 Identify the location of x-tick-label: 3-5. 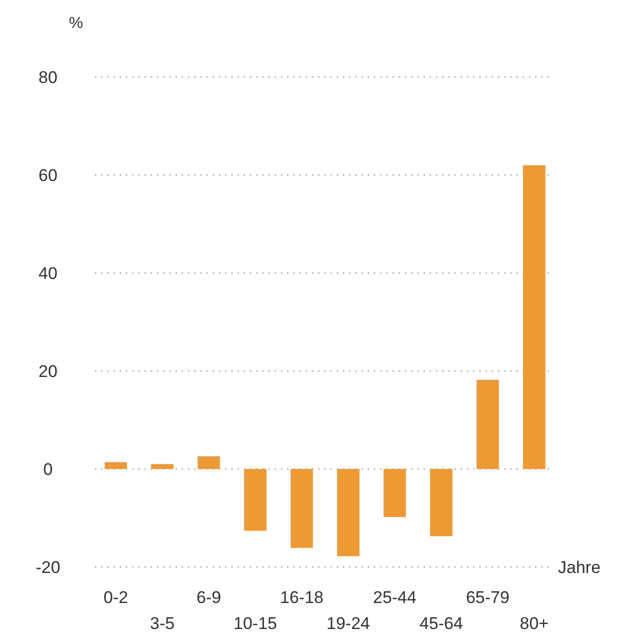
(162, 623).